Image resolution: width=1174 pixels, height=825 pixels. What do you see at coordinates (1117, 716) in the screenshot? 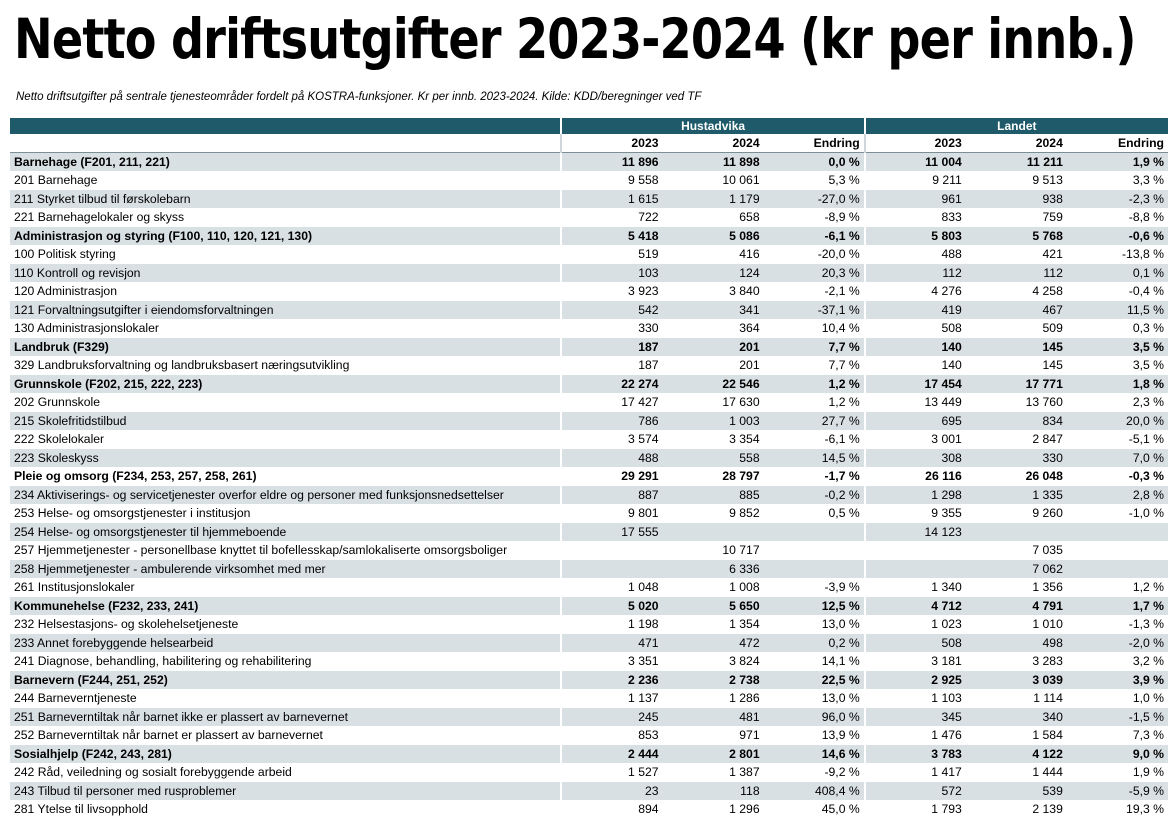
I see `cell-value: -1,5 %` at bounding box center [1117, 716].